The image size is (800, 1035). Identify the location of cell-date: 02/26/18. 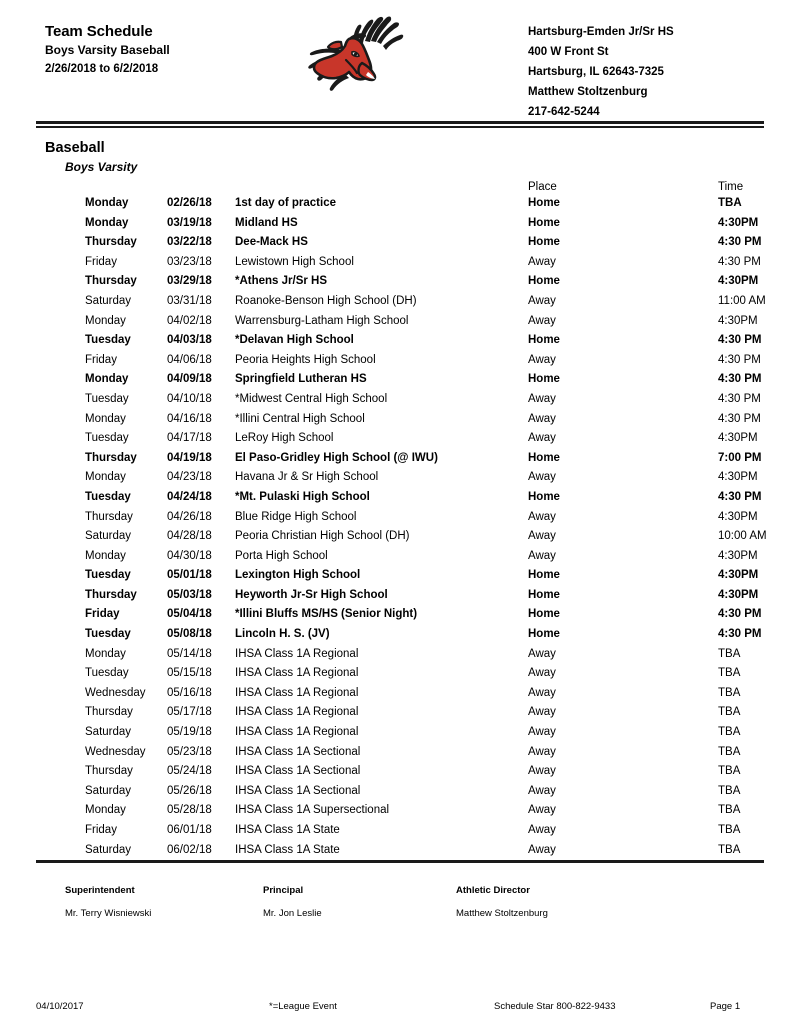
(189, 203).